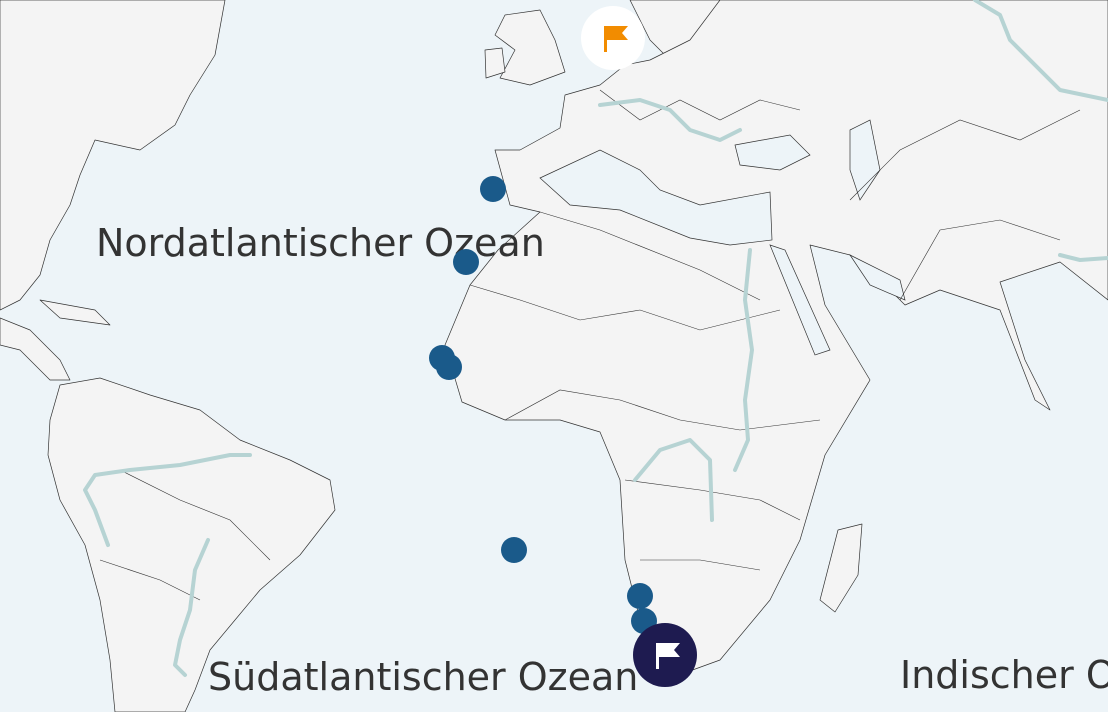 This screenshot has width=1108, height=712. Describe the element at coordinates (1004, 675) in the screenshot. I see `ocean-label: Indischer Ozean` at that location.